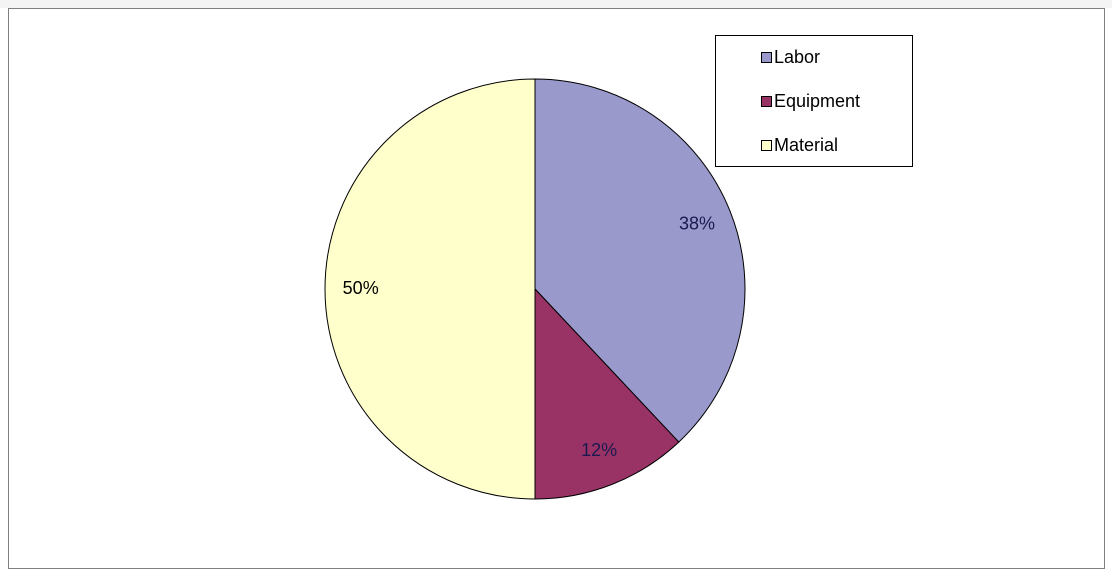  What do you see at coordinates (797, 57) in the screenshot?
I see `legend-label: Labor` at bounding box center [797, 57].